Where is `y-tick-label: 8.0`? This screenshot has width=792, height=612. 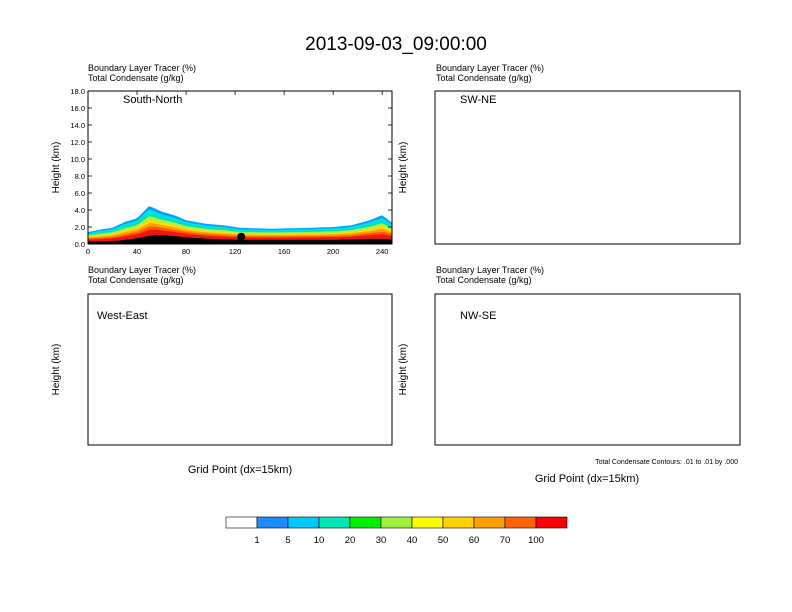
y-tick-label: 8.0 is located at coordinates (80, 176).